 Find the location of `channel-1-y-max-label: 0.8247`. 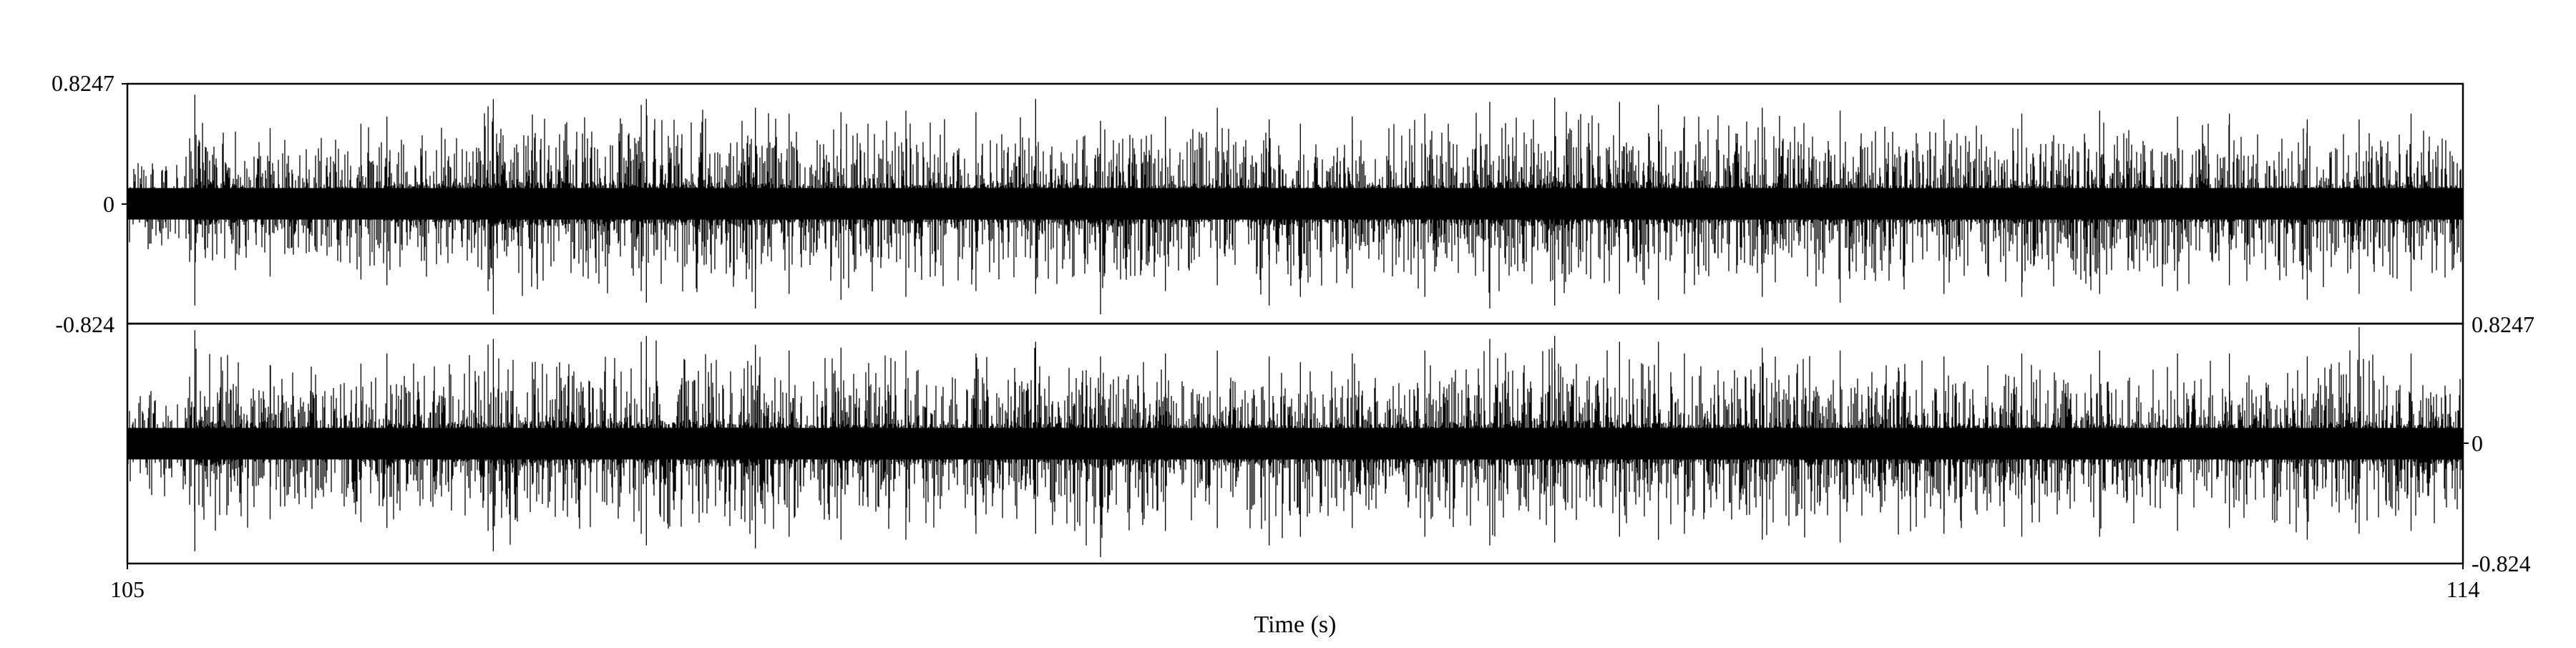

channel-1-y-max-label: 0.8247 is located at coordinates (83, 83).